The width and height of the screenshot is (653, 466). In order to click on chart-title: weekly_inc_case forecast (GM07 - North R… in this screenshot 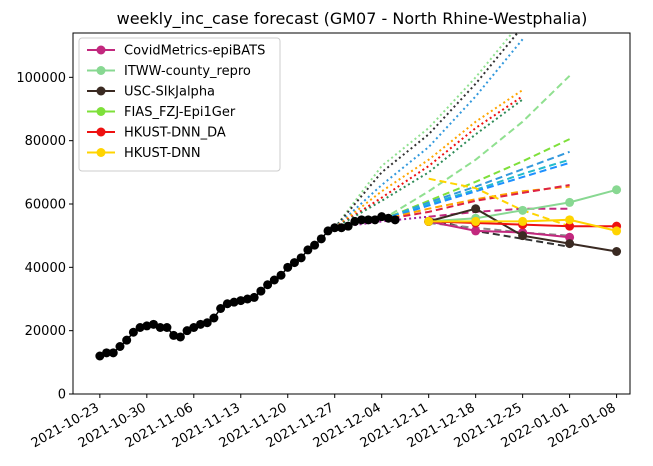, I will do `click(352, 19)`.